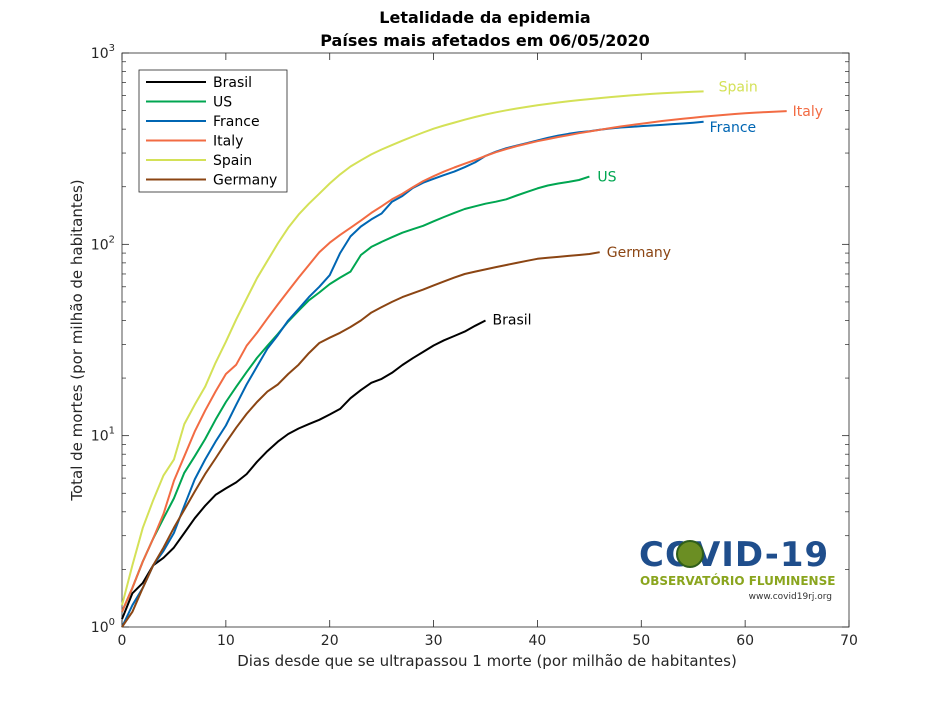 This screenshot has height=703, width=938. I want to click on logo-title: COVID-19, so click(734, 555).